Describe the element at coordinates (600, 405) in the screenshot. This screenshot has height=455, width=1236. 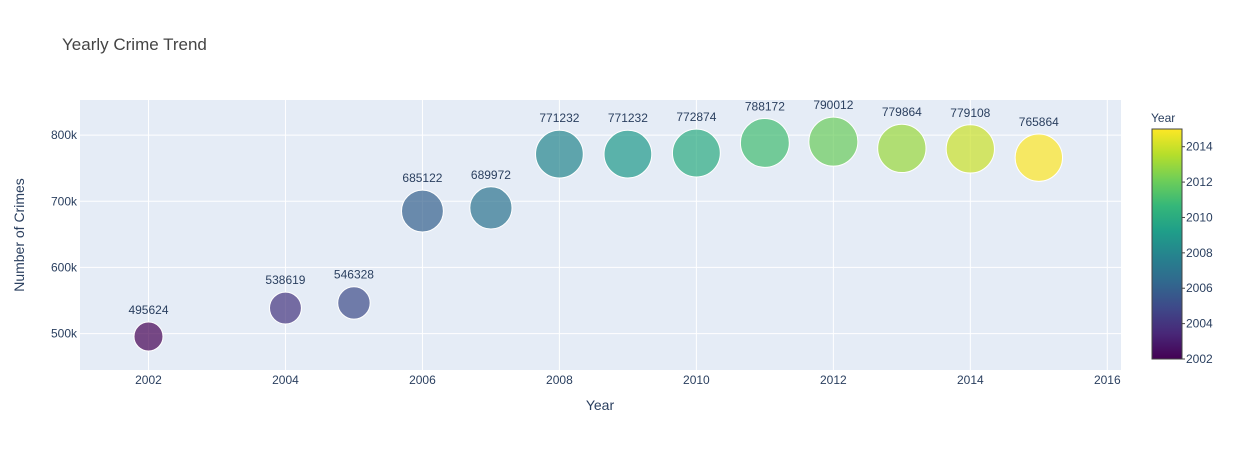
I see `x-axis-label: Year` at that location.